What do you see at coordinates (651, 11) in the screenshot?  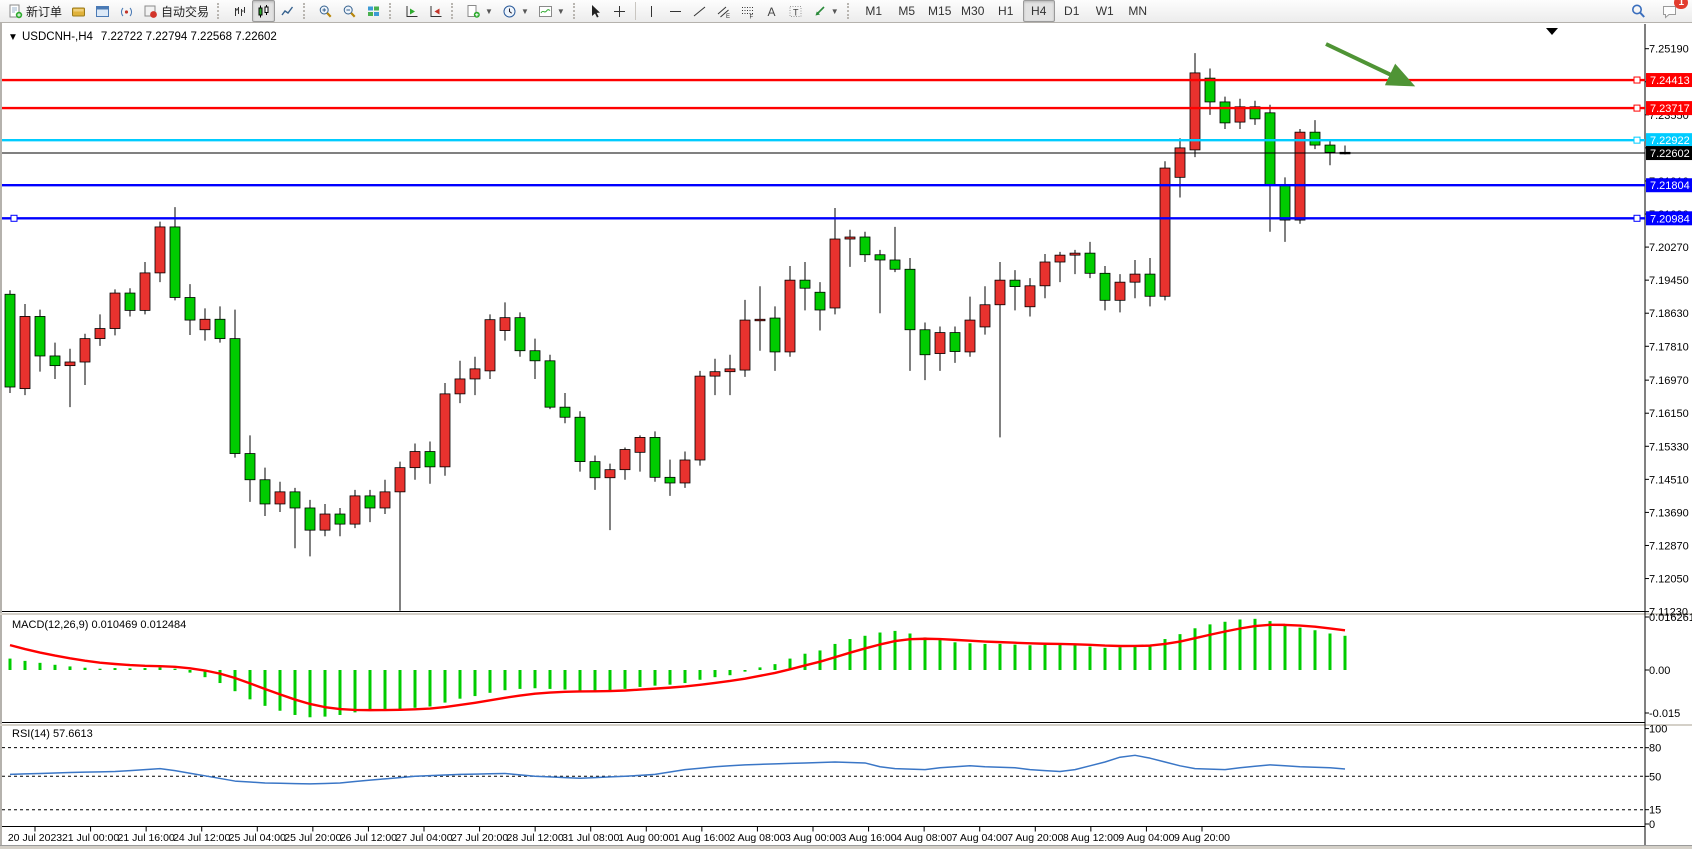 I see `vertical-line-button` at bounding box center [651, 11].